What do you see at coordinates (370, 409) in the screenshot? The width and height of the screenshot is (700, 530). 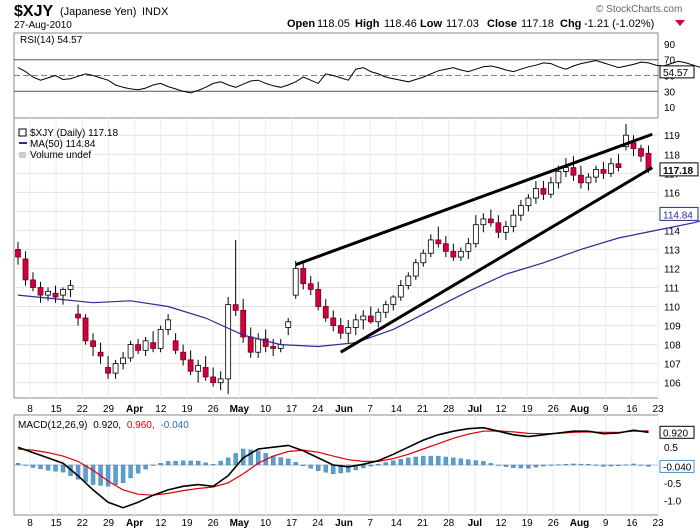 I see `x-tick-label: 7` at bounding box center [370, 409].